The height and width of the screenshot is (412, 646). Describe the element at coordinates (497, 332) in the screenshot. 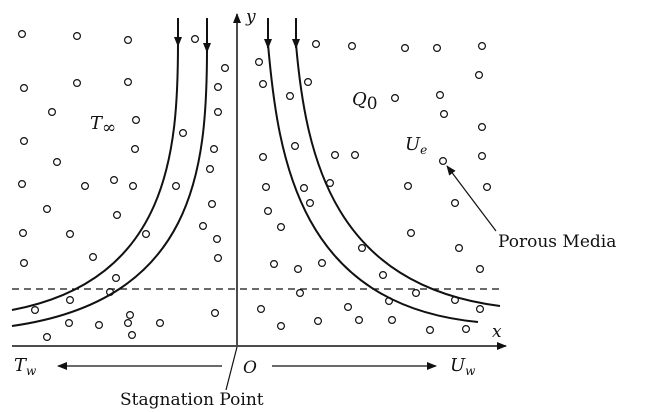

I see `x-axis-label: x` at that location.